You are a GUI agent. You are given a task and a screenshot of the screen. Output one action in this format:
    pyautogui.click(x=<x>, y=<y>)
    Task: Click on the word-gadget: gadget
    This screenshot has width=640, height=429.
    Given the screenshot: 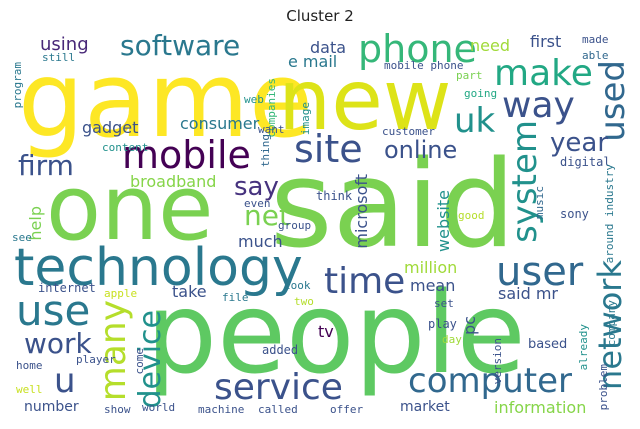 What is the action you would take?
    pyautogui.click(x=110, y=127)
    